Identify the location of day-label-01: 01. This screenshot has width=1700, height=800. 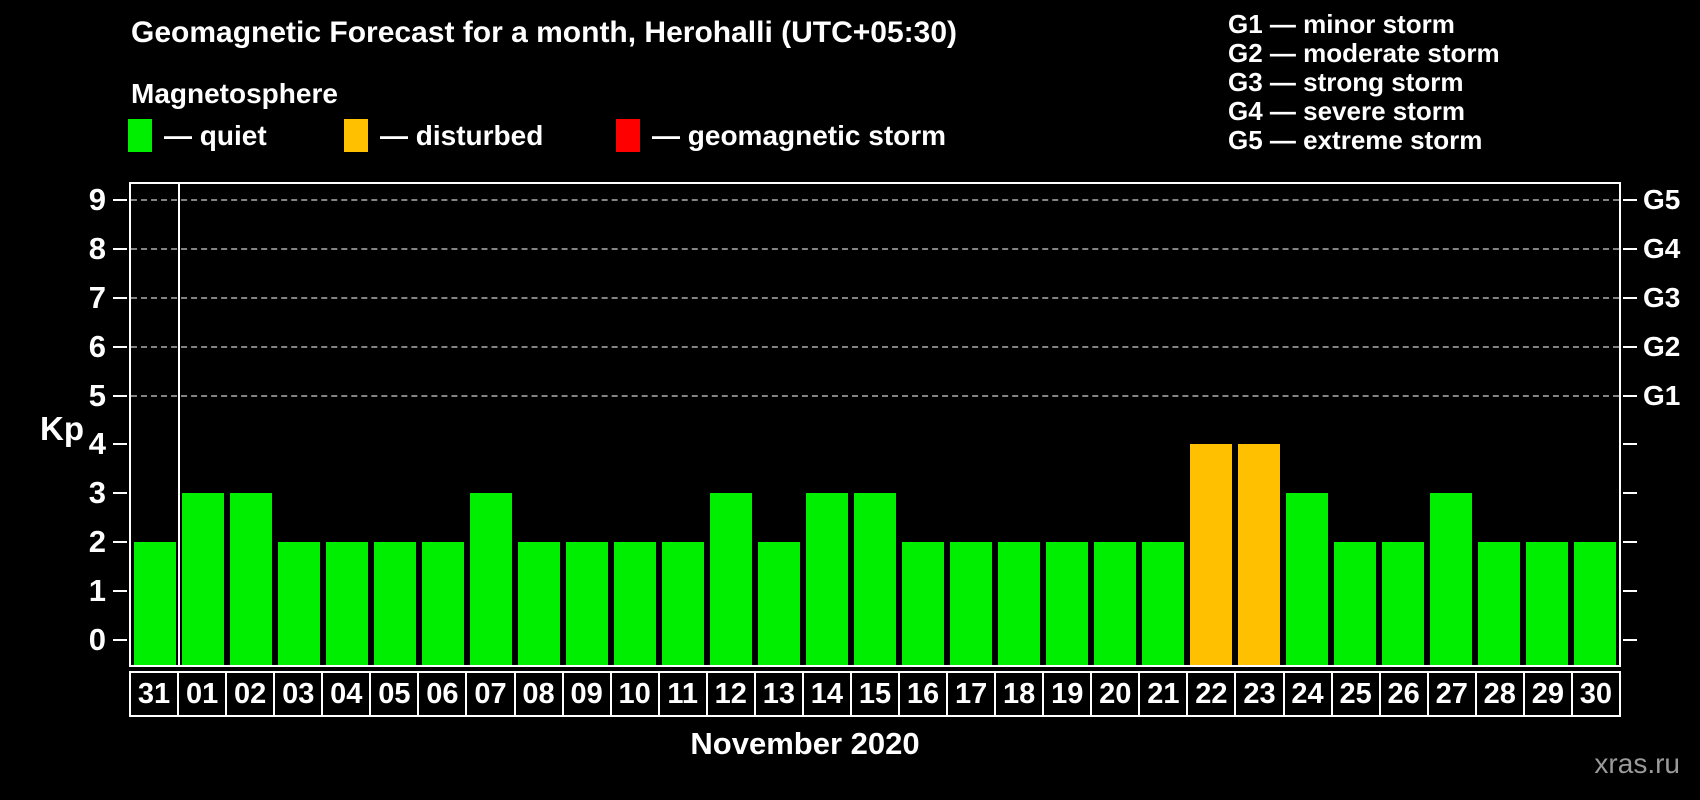
(202, 694).